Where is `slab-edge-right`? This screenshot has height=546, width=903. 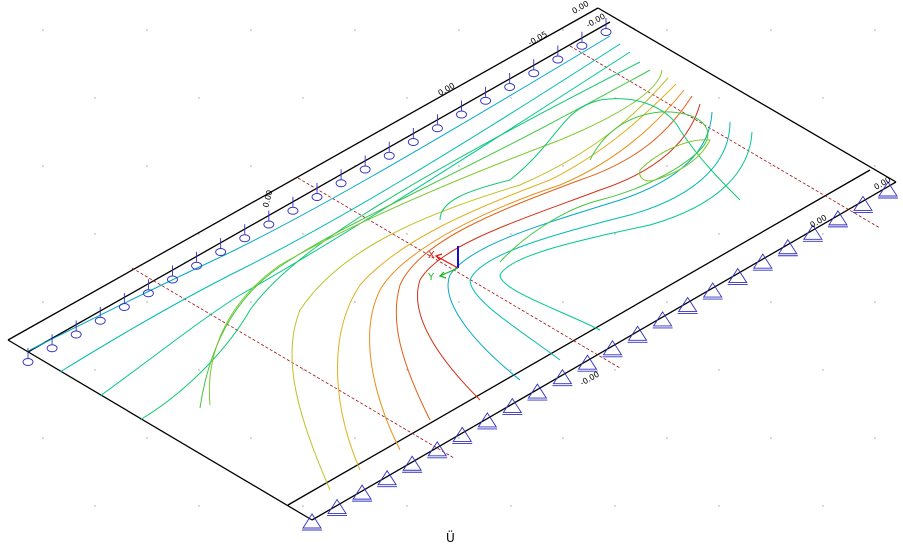
slab-edge-right is located at coordinates (747, 95).